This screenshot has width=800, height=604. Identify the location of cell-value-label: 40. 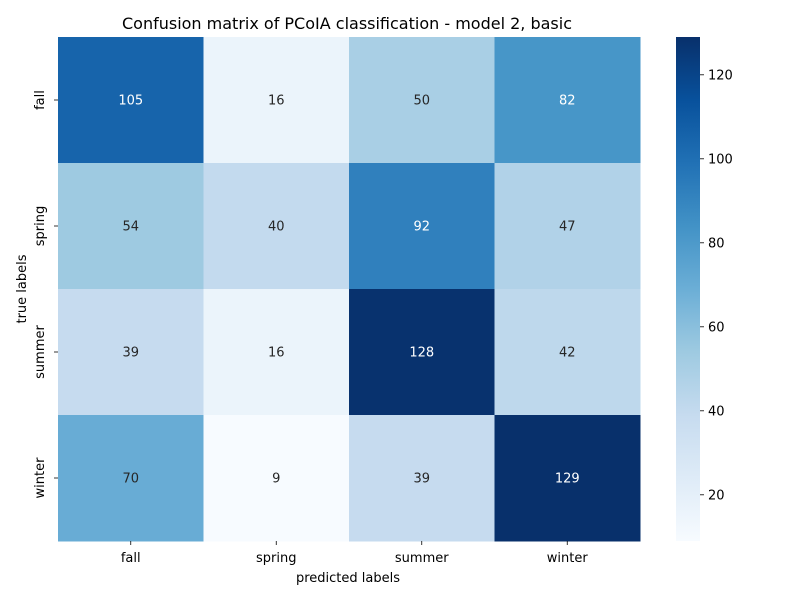
(276, 227).